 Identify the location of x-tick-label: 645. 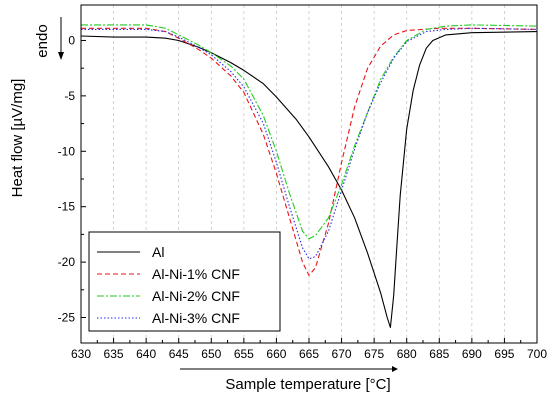
(179, 354).